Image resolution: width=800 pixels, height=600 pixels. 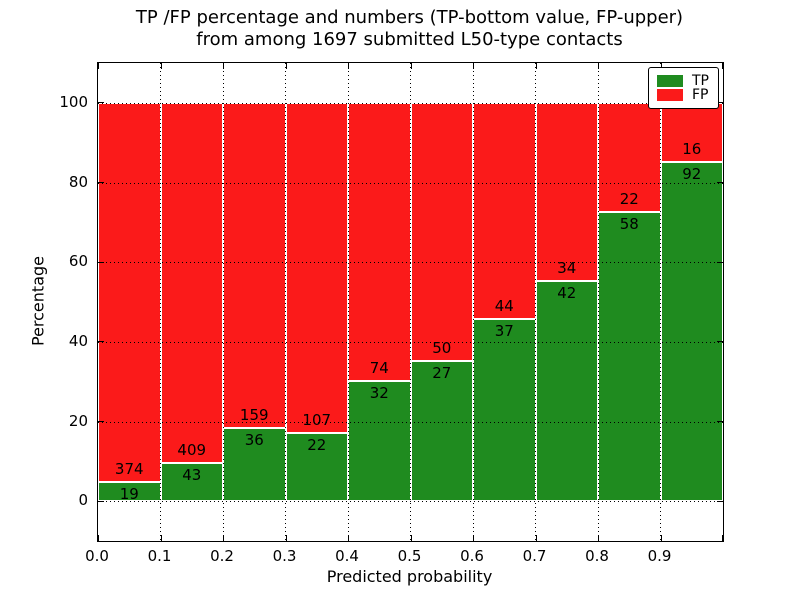 What do you see at coordinates (700, 81) in the screenshot?
I see `legend-item-label: TP` at bounding box center [700, 81].